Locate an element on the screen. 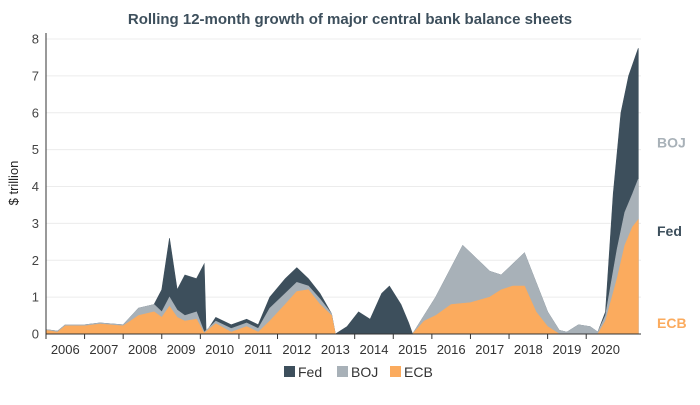  x-tick-label: 2014 is located at coordinates (374, 349).